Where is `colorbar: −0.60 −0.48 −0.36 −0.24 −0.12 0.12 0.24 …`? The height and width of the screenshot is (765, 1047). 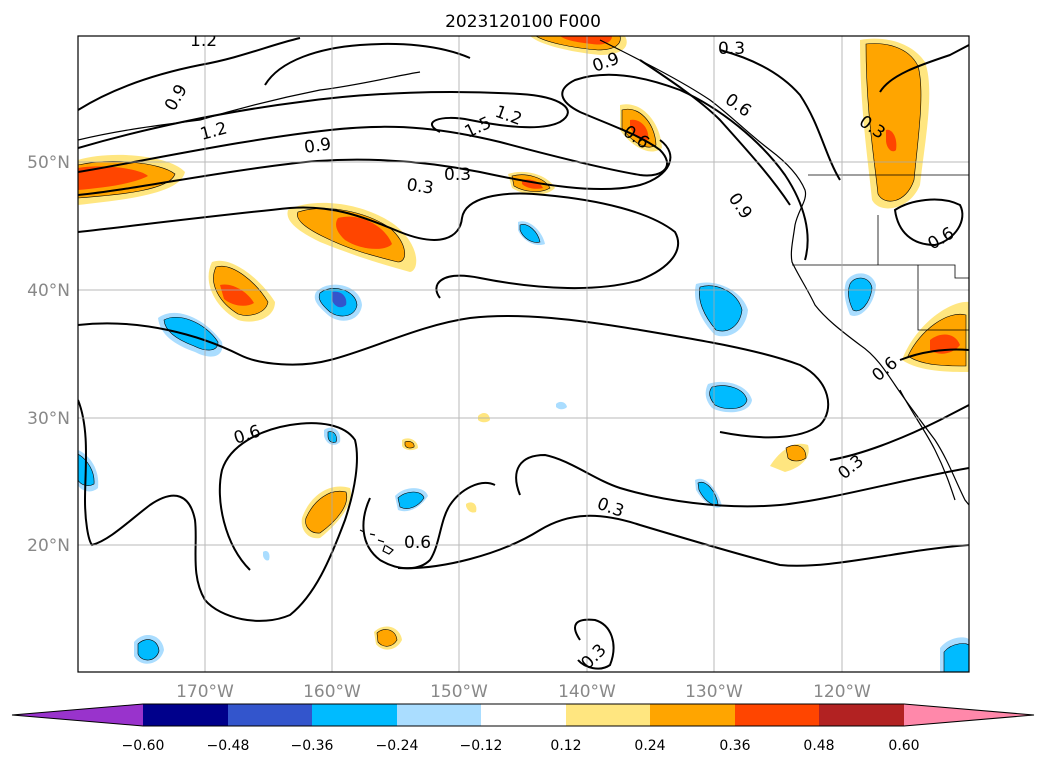 colorbar: −0.60 −0.48 −0.36 −0.24 −0.12 0.12 0.24 … is located at coordinates (523, 728).